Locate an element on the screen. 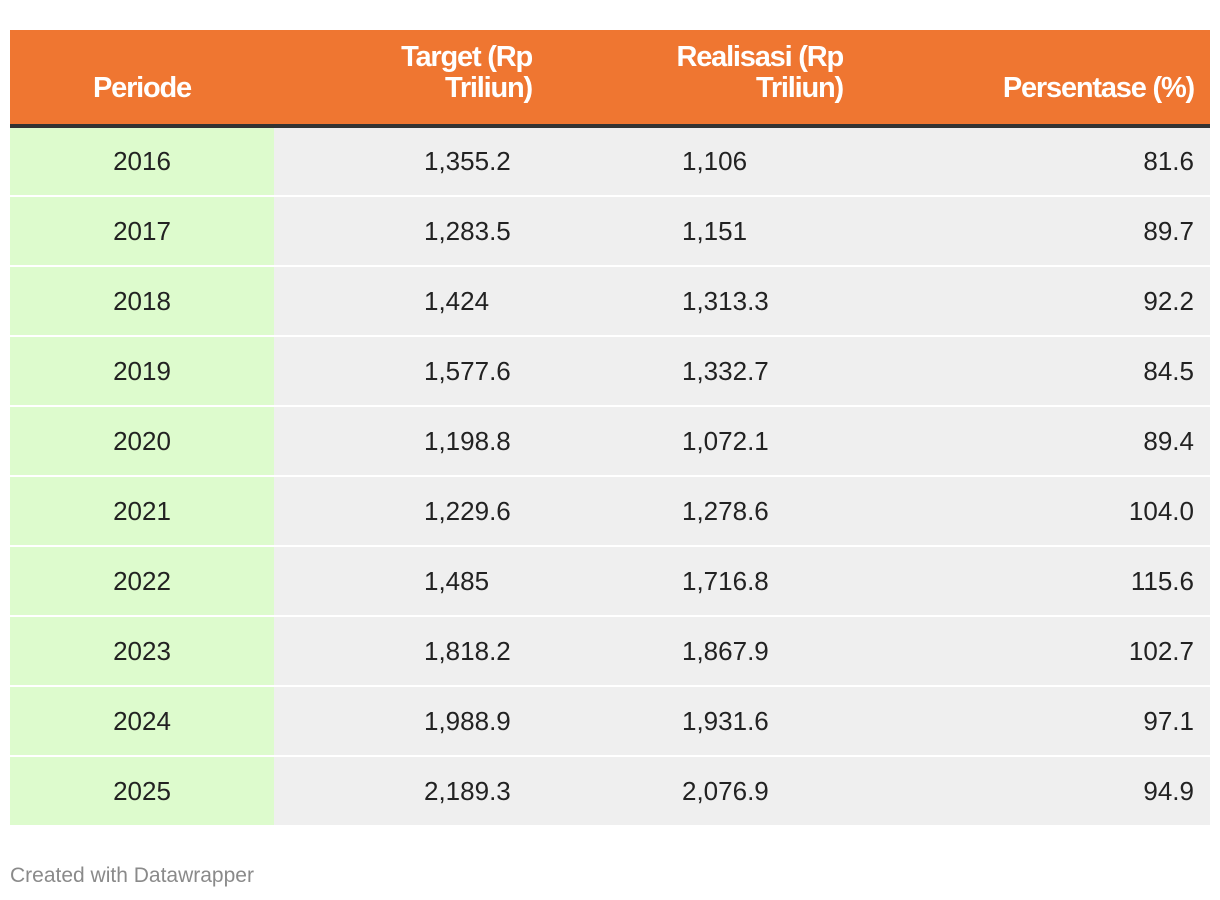 The height and width of the screenshot is (900, 1220). cell-target: 1,198.8 is located at coordinates (403, 441).